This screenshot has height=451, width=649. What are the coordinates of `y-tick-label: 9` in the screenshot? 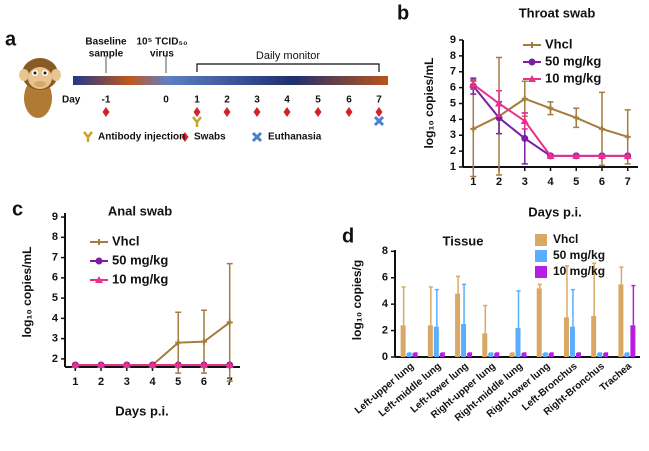 It's located at (55, 217).